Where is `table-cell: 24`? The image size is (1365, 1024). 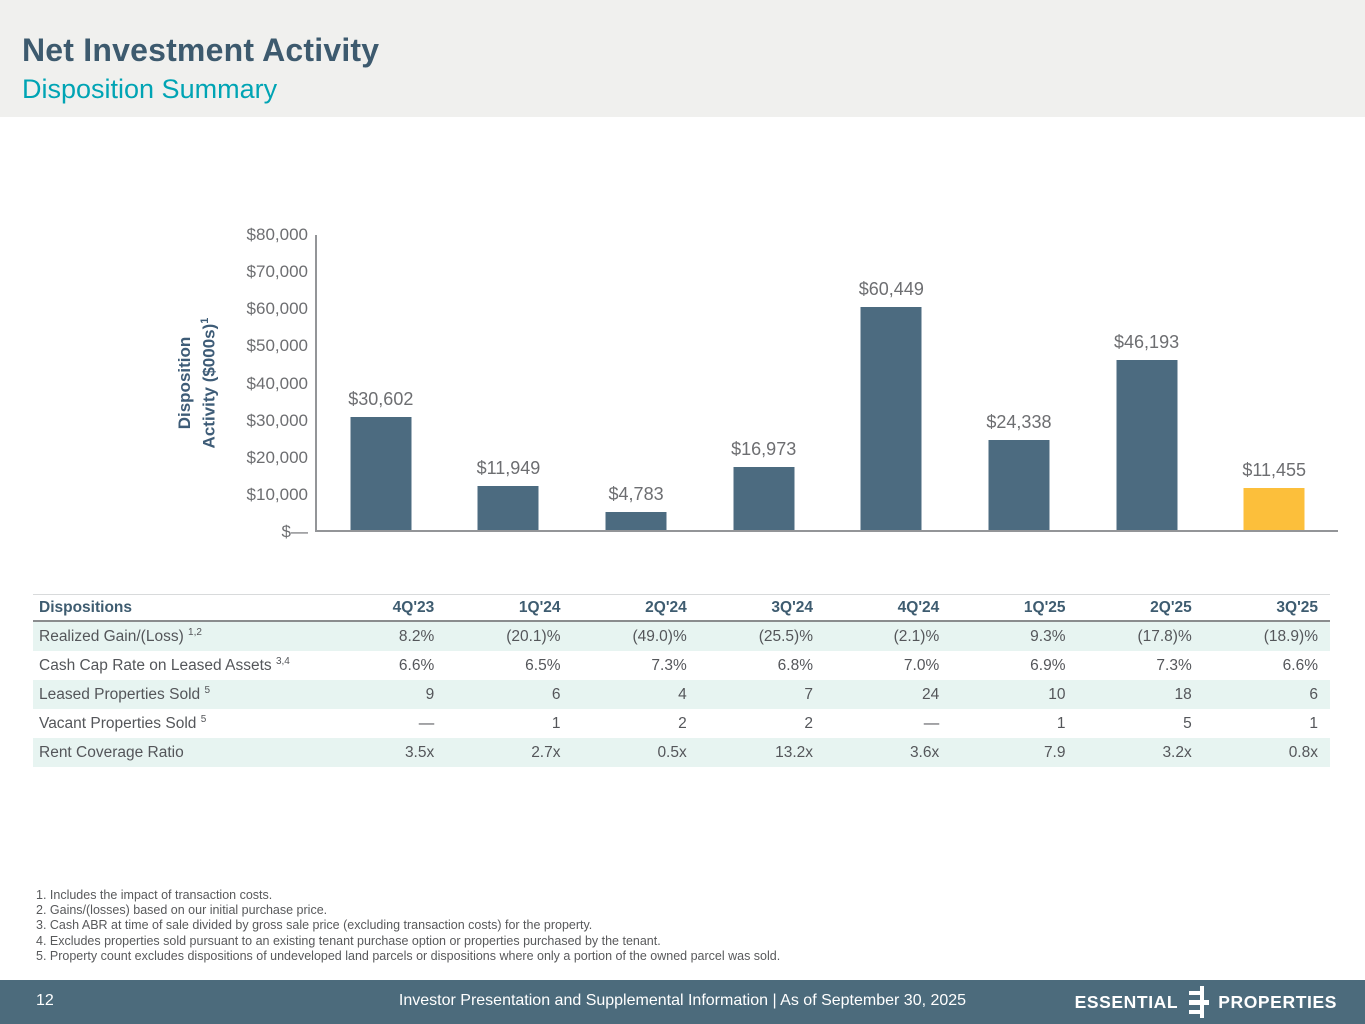 table-cell: 24 is located at coordinates (931, 694).